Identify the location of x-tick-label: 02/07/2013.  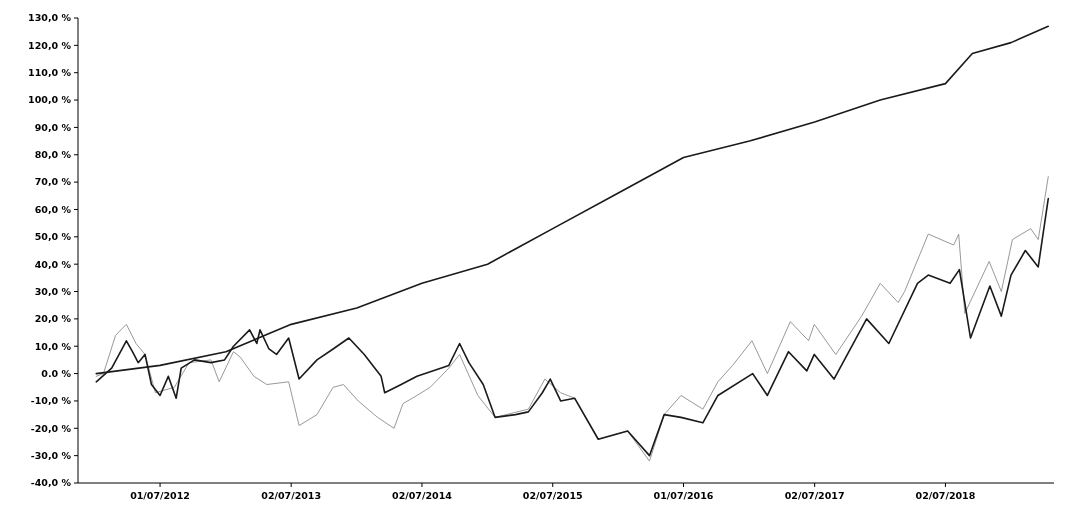
(291, 495).